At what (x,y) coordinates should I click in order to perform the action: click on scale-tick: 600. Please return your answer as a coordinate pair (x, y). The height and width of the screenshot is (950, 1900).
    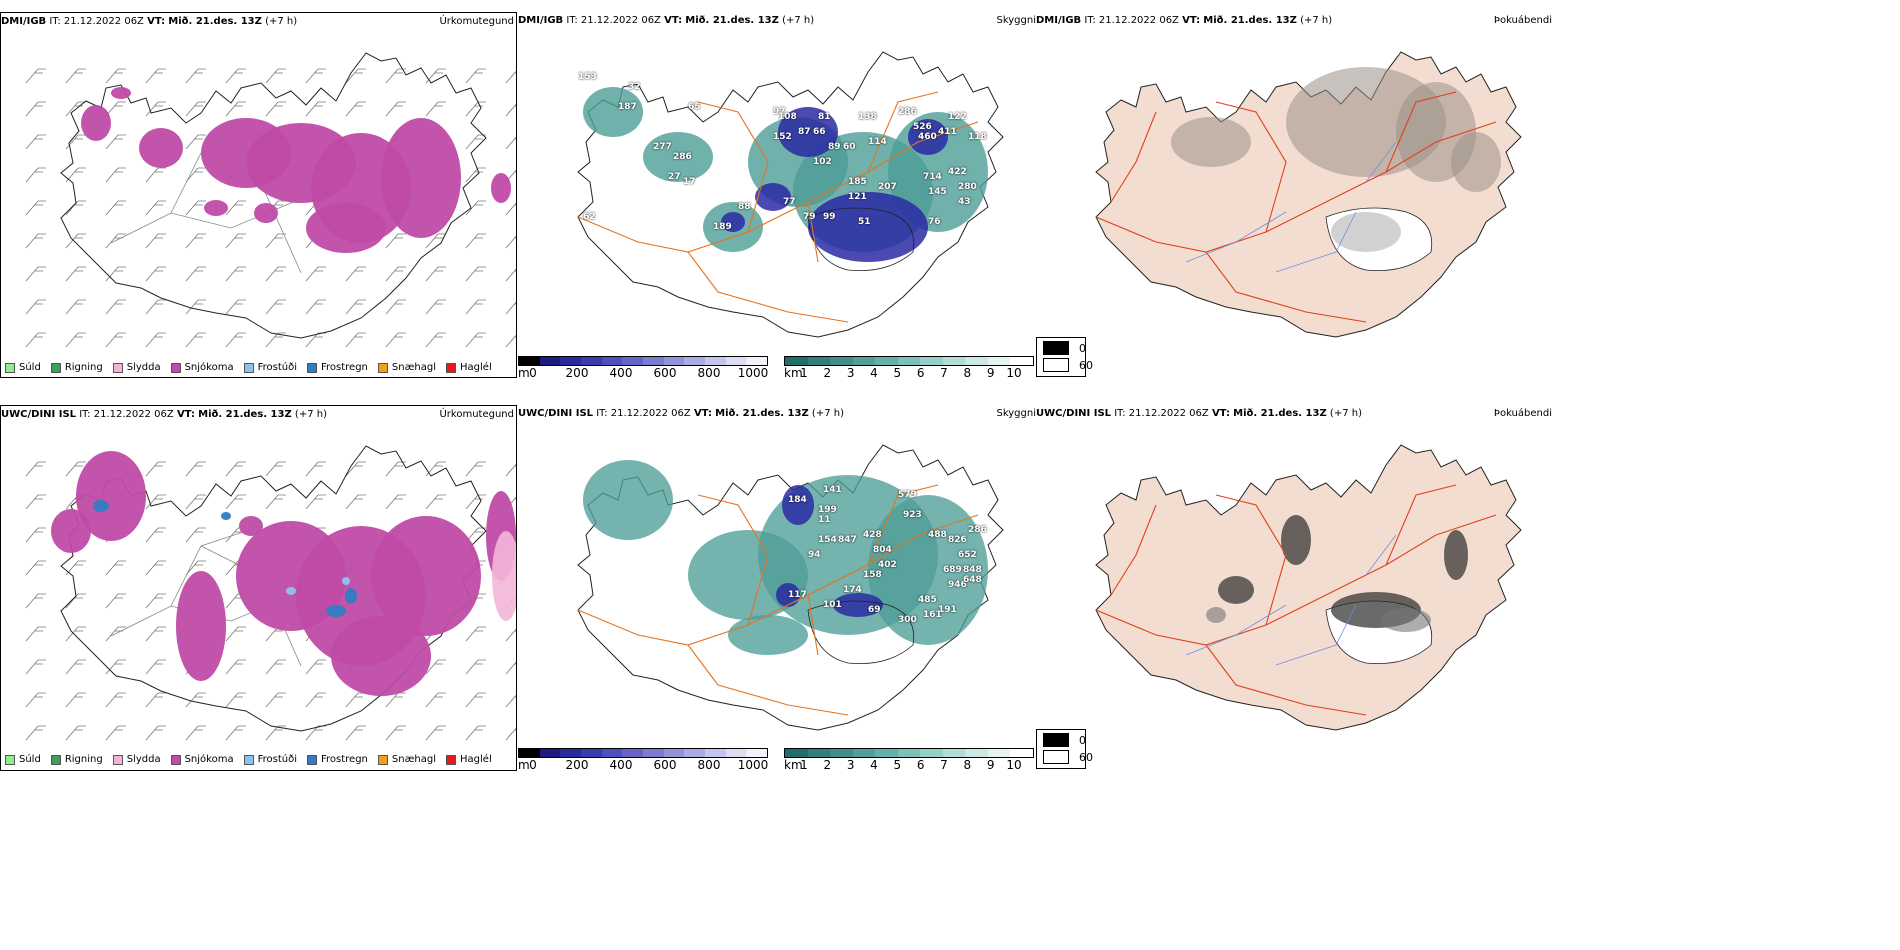
    Looking at the image, I should click on (665, 765).